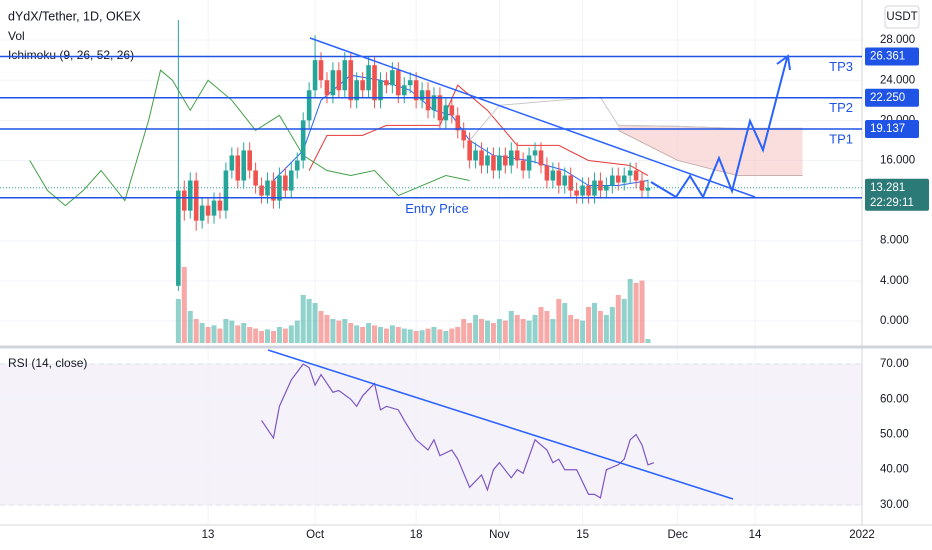  Describe the element at coordinates (47, 363) in the screenshot. I see `rsi-title: RSI (14, close)` at that location.